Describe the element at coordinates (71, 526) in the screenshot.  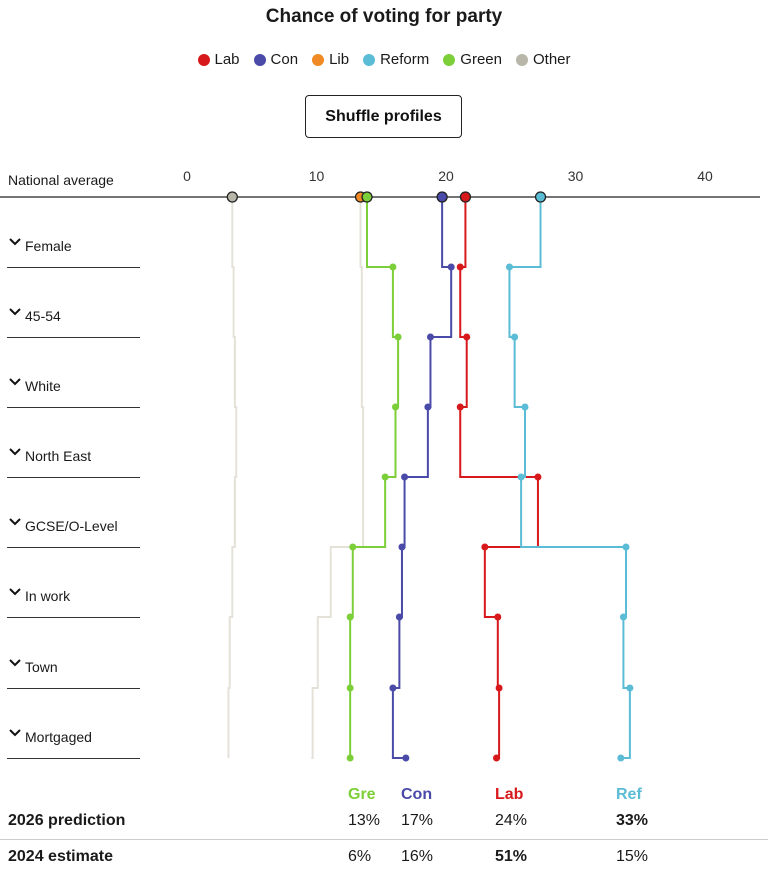
I see `profile-label: GCSE/O-Level` at that location.